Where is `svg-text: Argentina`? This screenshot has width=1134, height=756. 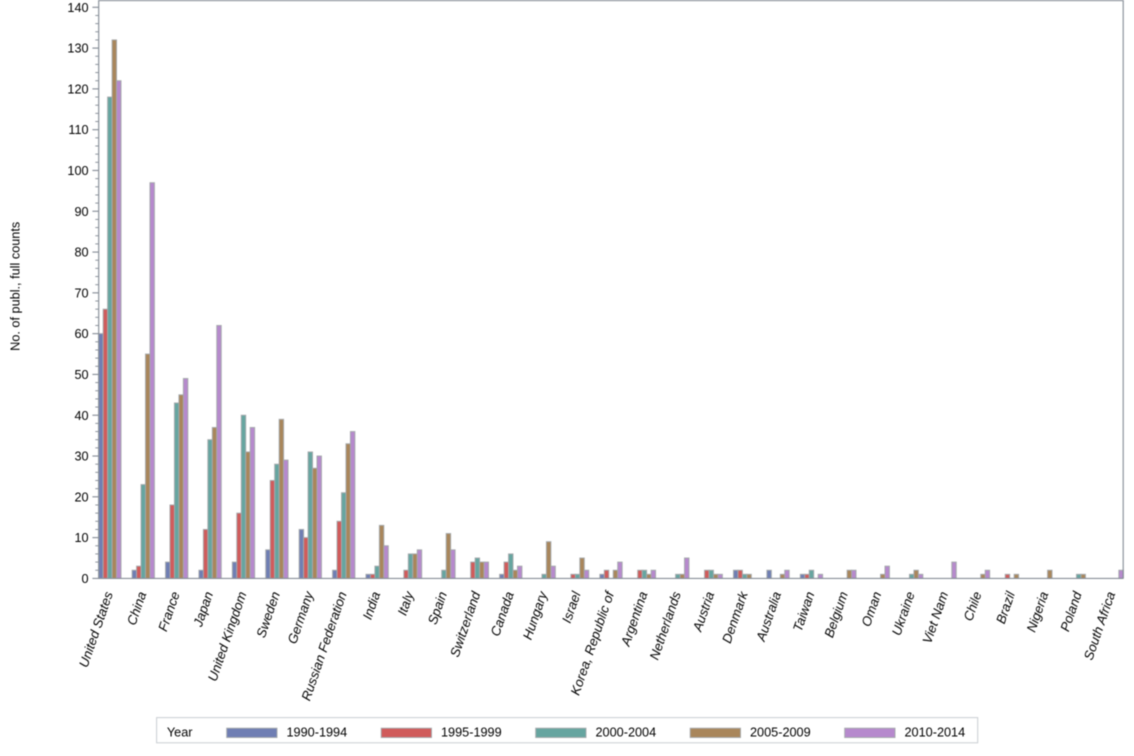 svg-text: Argentina is located at coordinates (634, 619).